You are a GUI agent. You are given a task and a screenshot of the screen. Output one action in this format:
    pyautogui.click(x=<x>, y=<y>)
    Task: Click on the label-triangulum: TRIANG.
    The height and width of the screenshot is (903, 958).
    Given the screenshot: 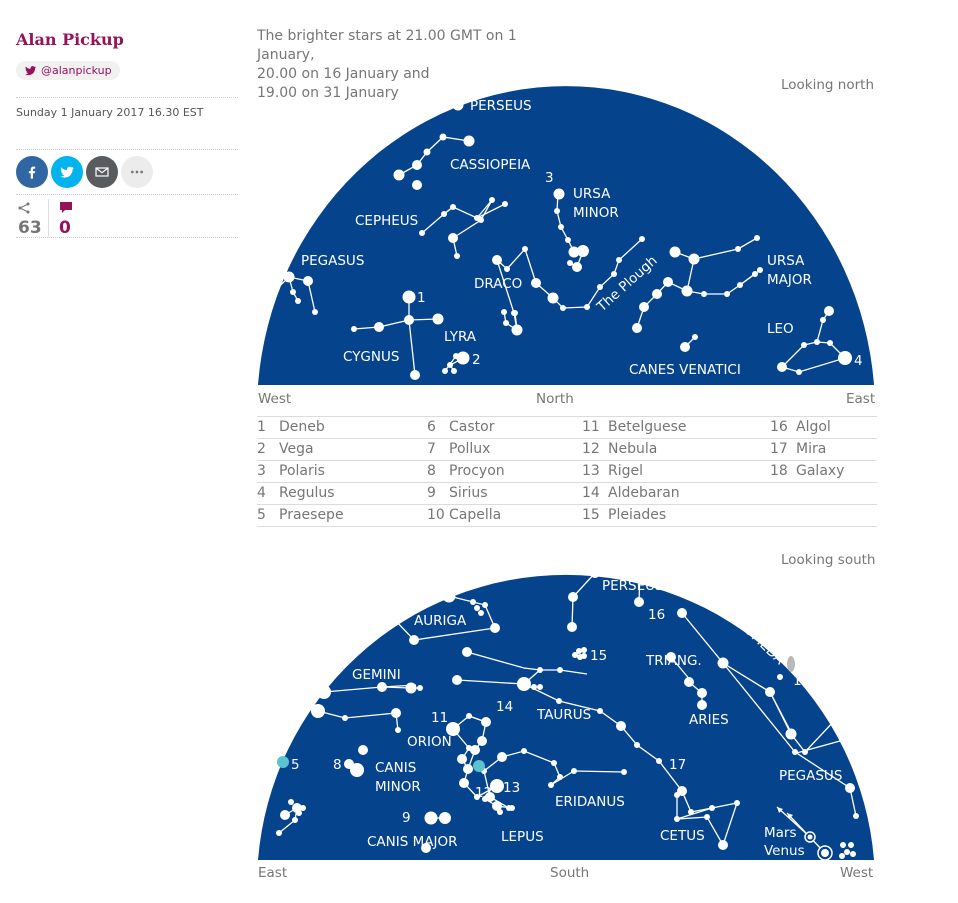 What is the action you would take?
    pyautogui.click(x=673, y=661)
    